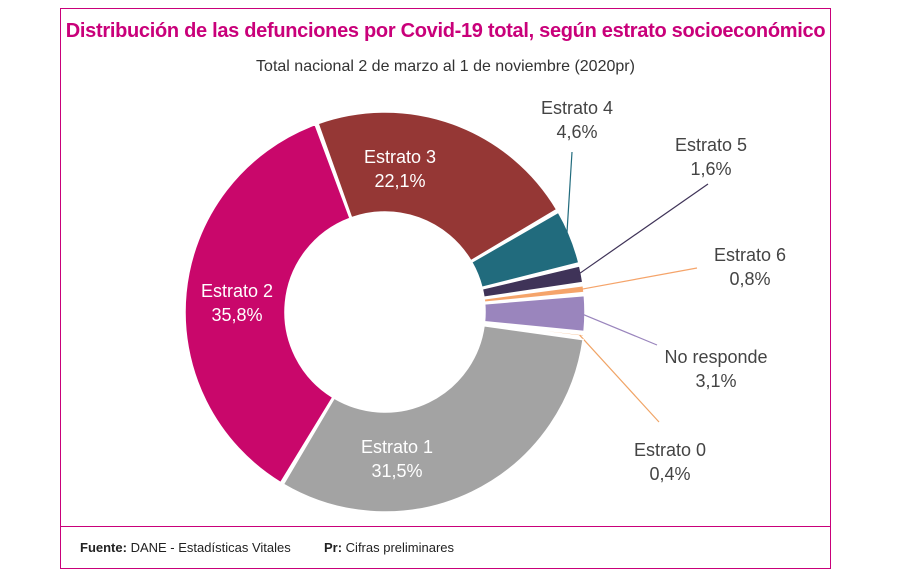 The height and width of the screenshot is (577, 900). What do you see at coordinates (237, 291) in the screenshot?
I see `slice-label-estrato-2: Estrato 2` at bounding box center [237, 291].